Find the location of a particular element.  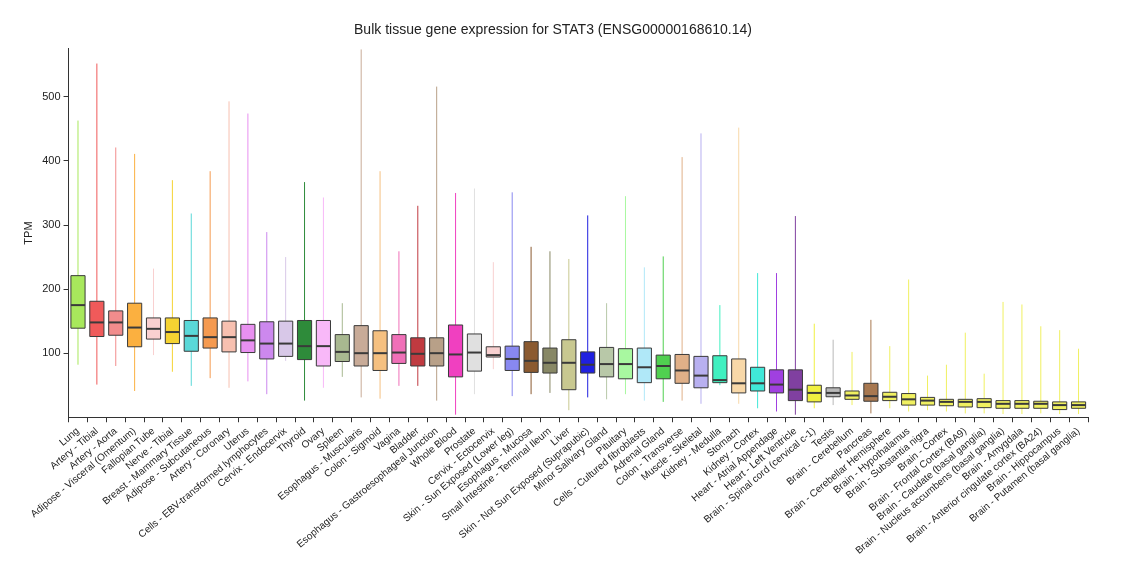

y-tick-label: 200 is located at coordinates (51, 288).